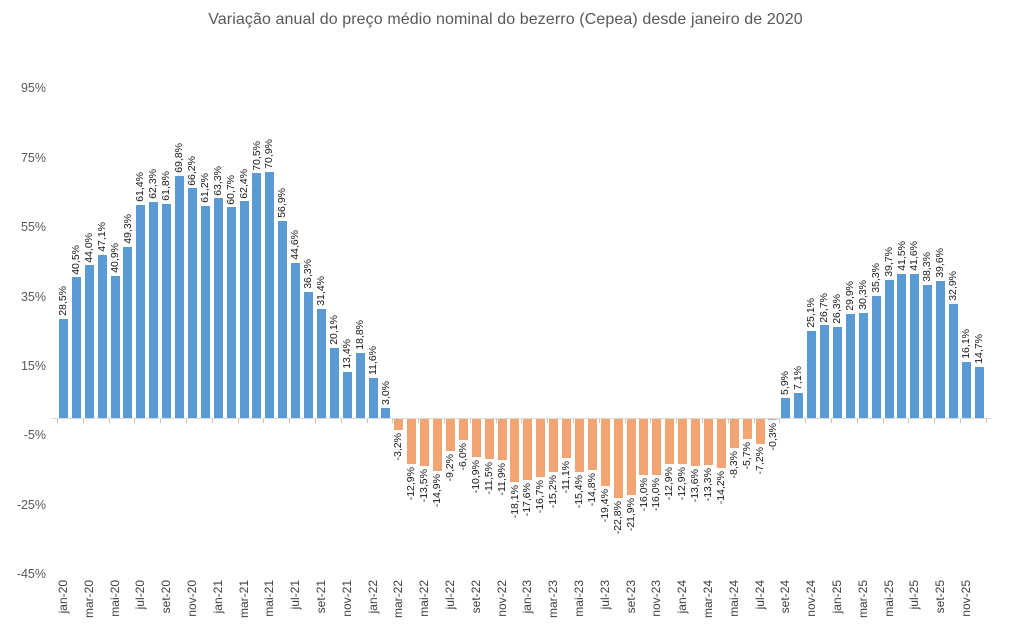 The height and width of the screenshot is (629, 1011). Describe the element at coordinates (837, 597) in the screenshot. I see `x-axis-category-label: jan-25` at that location.